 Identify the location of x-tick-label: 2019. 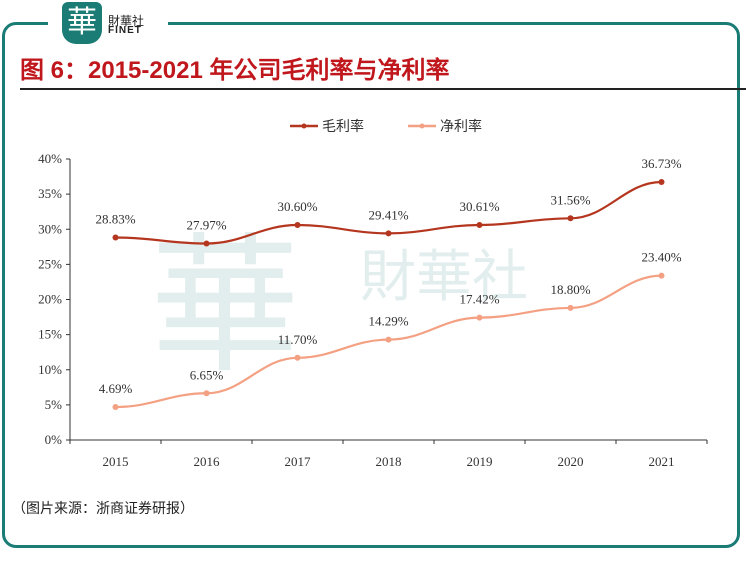
(480, 461).